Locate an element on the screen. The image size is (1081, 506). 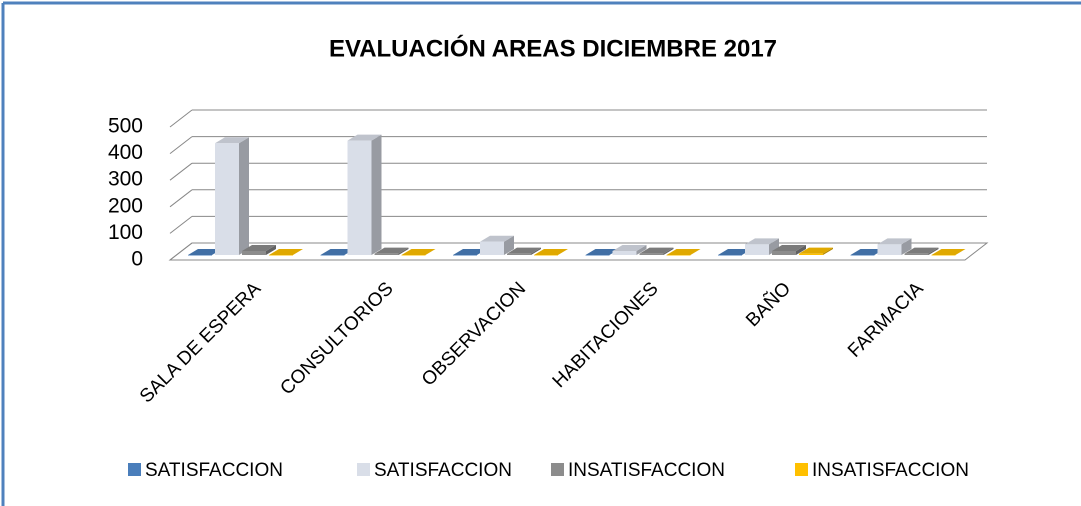
y-tick-label: 0 is located at coordinates (137, 259).